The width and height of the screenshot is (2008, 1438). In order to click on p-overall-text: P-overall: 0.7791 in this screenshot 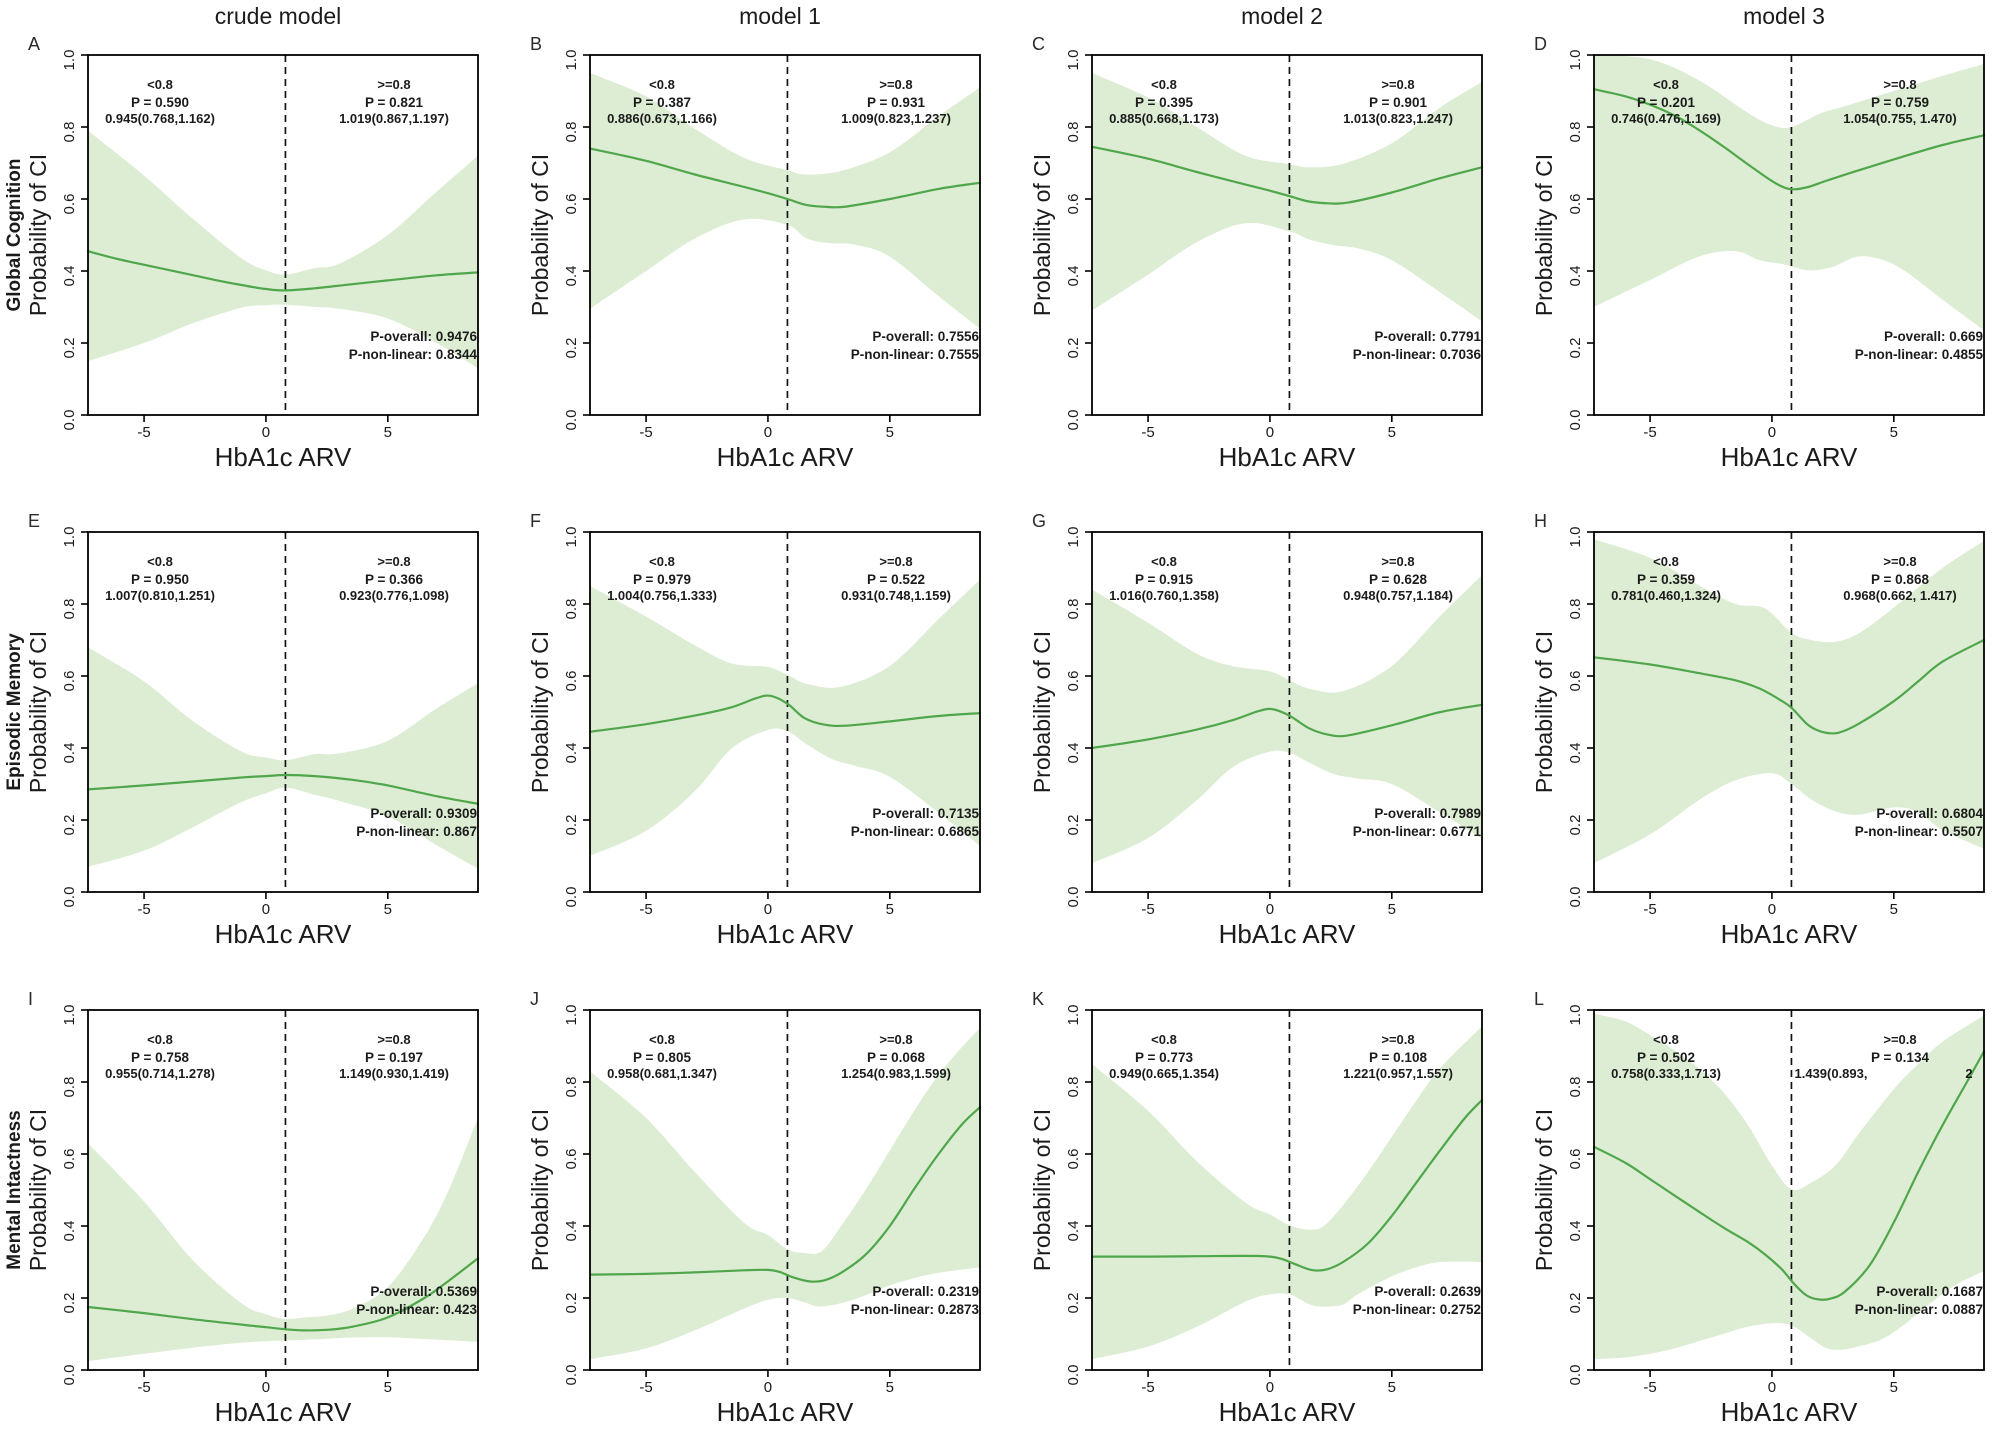, I will do `click(1427, 336)`.